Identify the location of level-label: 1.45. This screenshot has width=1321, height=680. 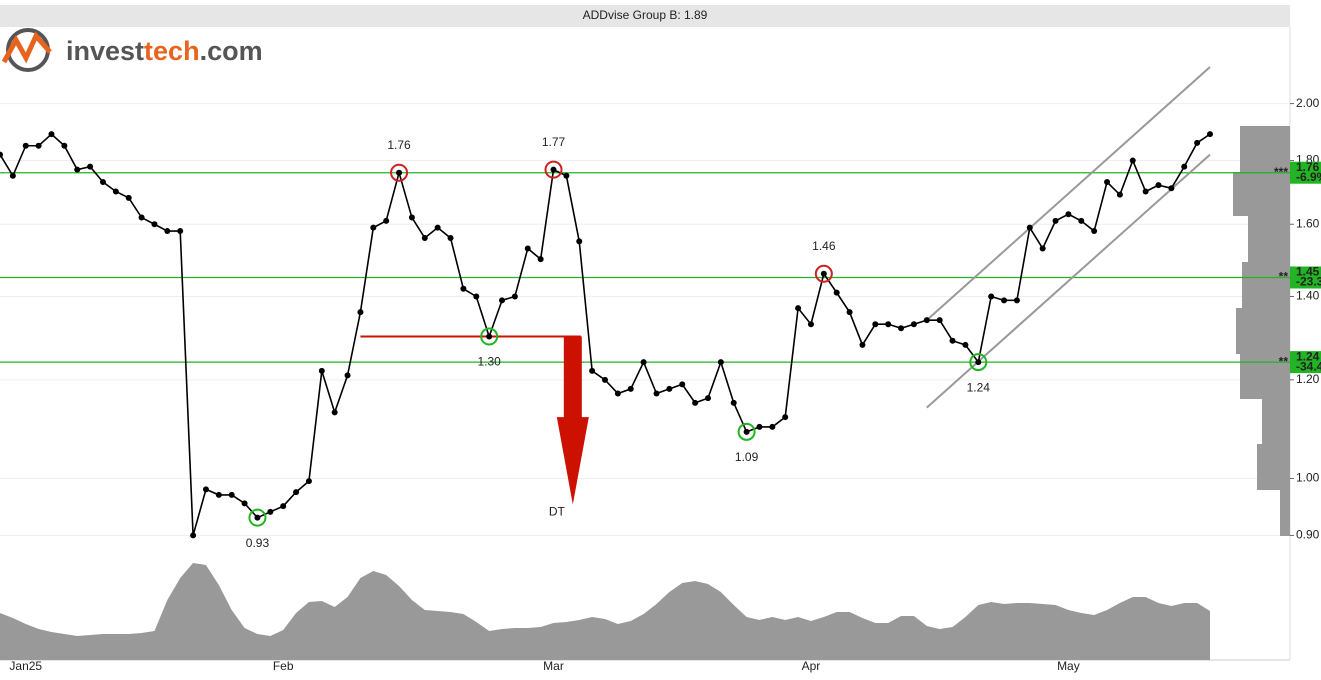
(1308, 272).